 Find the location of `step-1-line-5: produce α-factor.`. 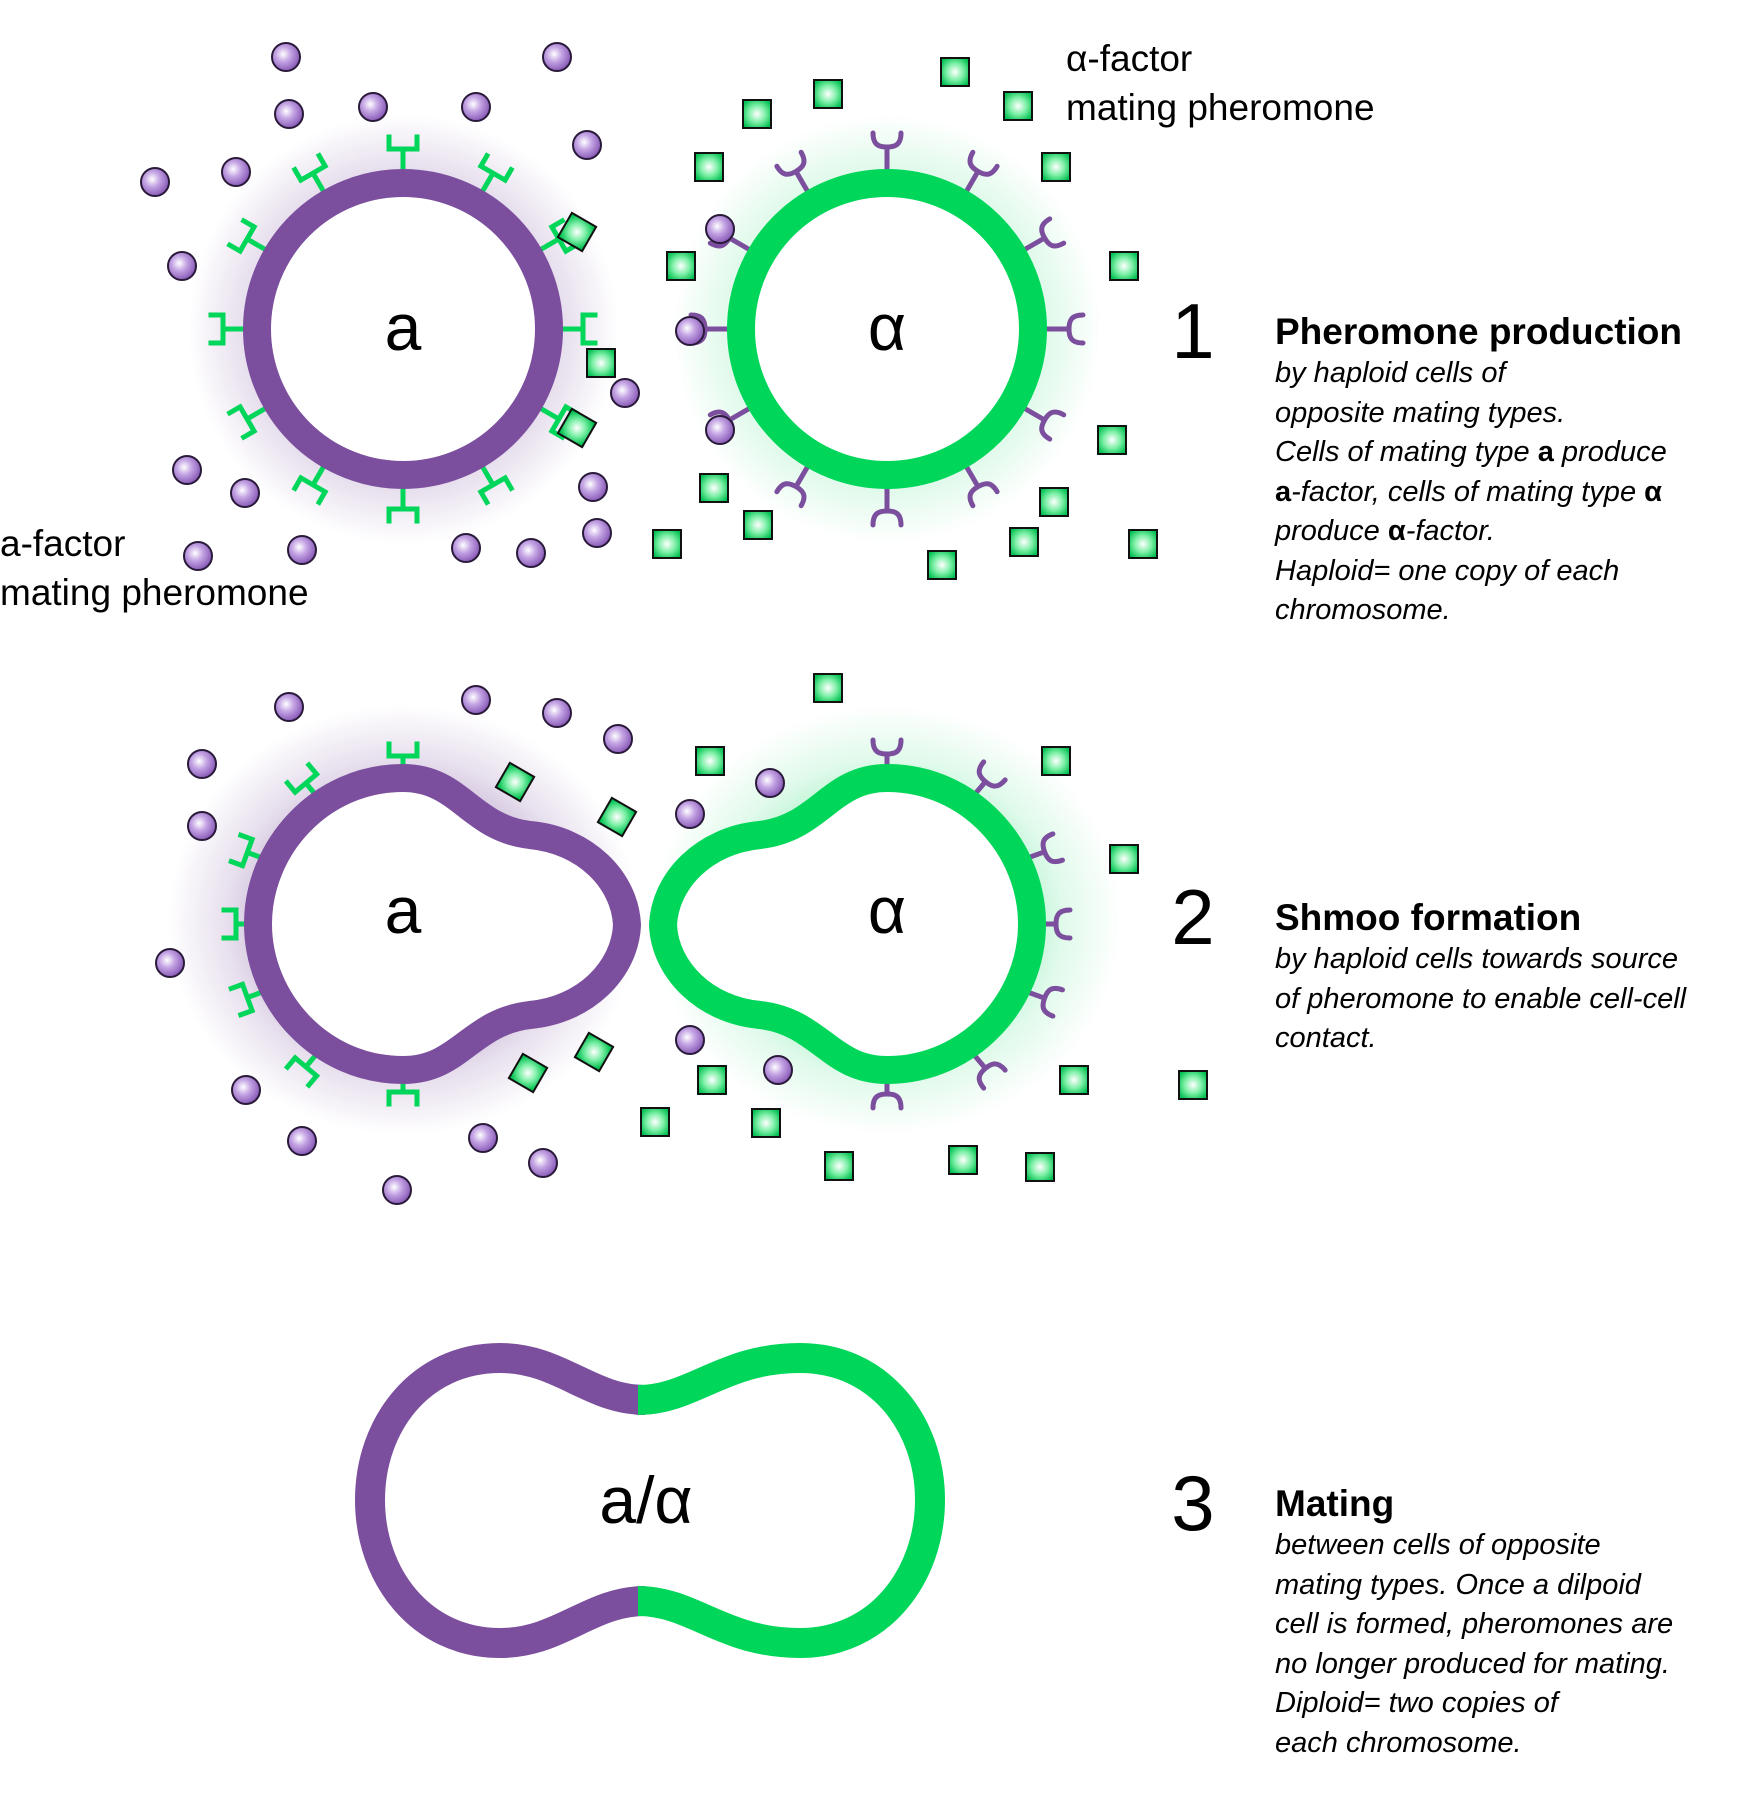

step-1-line-5: produce α-factor. is located at coordinates (1385, 531).